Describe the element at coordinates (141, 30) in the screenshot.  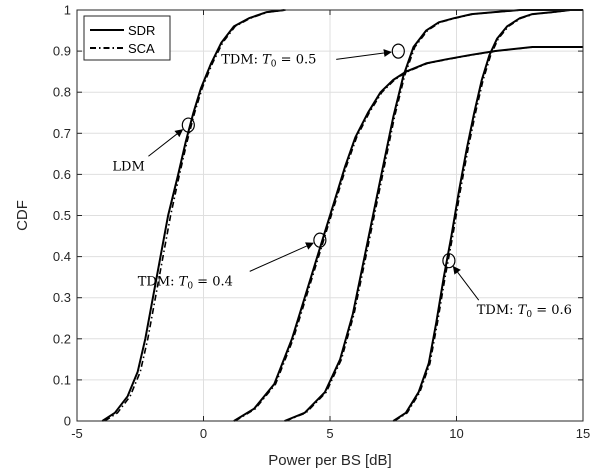
I see `legend-label-sdr: SDR` at that location.